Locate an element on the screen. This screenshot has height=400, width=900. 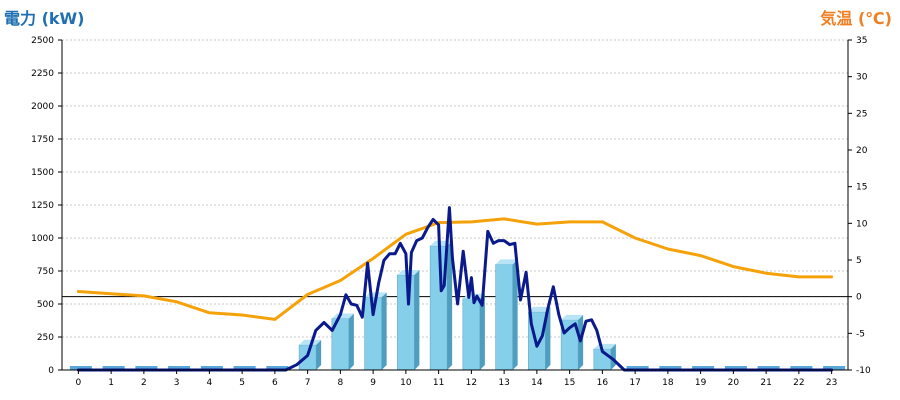
y-tick-label: 750 is located at coordinates (45, 272).